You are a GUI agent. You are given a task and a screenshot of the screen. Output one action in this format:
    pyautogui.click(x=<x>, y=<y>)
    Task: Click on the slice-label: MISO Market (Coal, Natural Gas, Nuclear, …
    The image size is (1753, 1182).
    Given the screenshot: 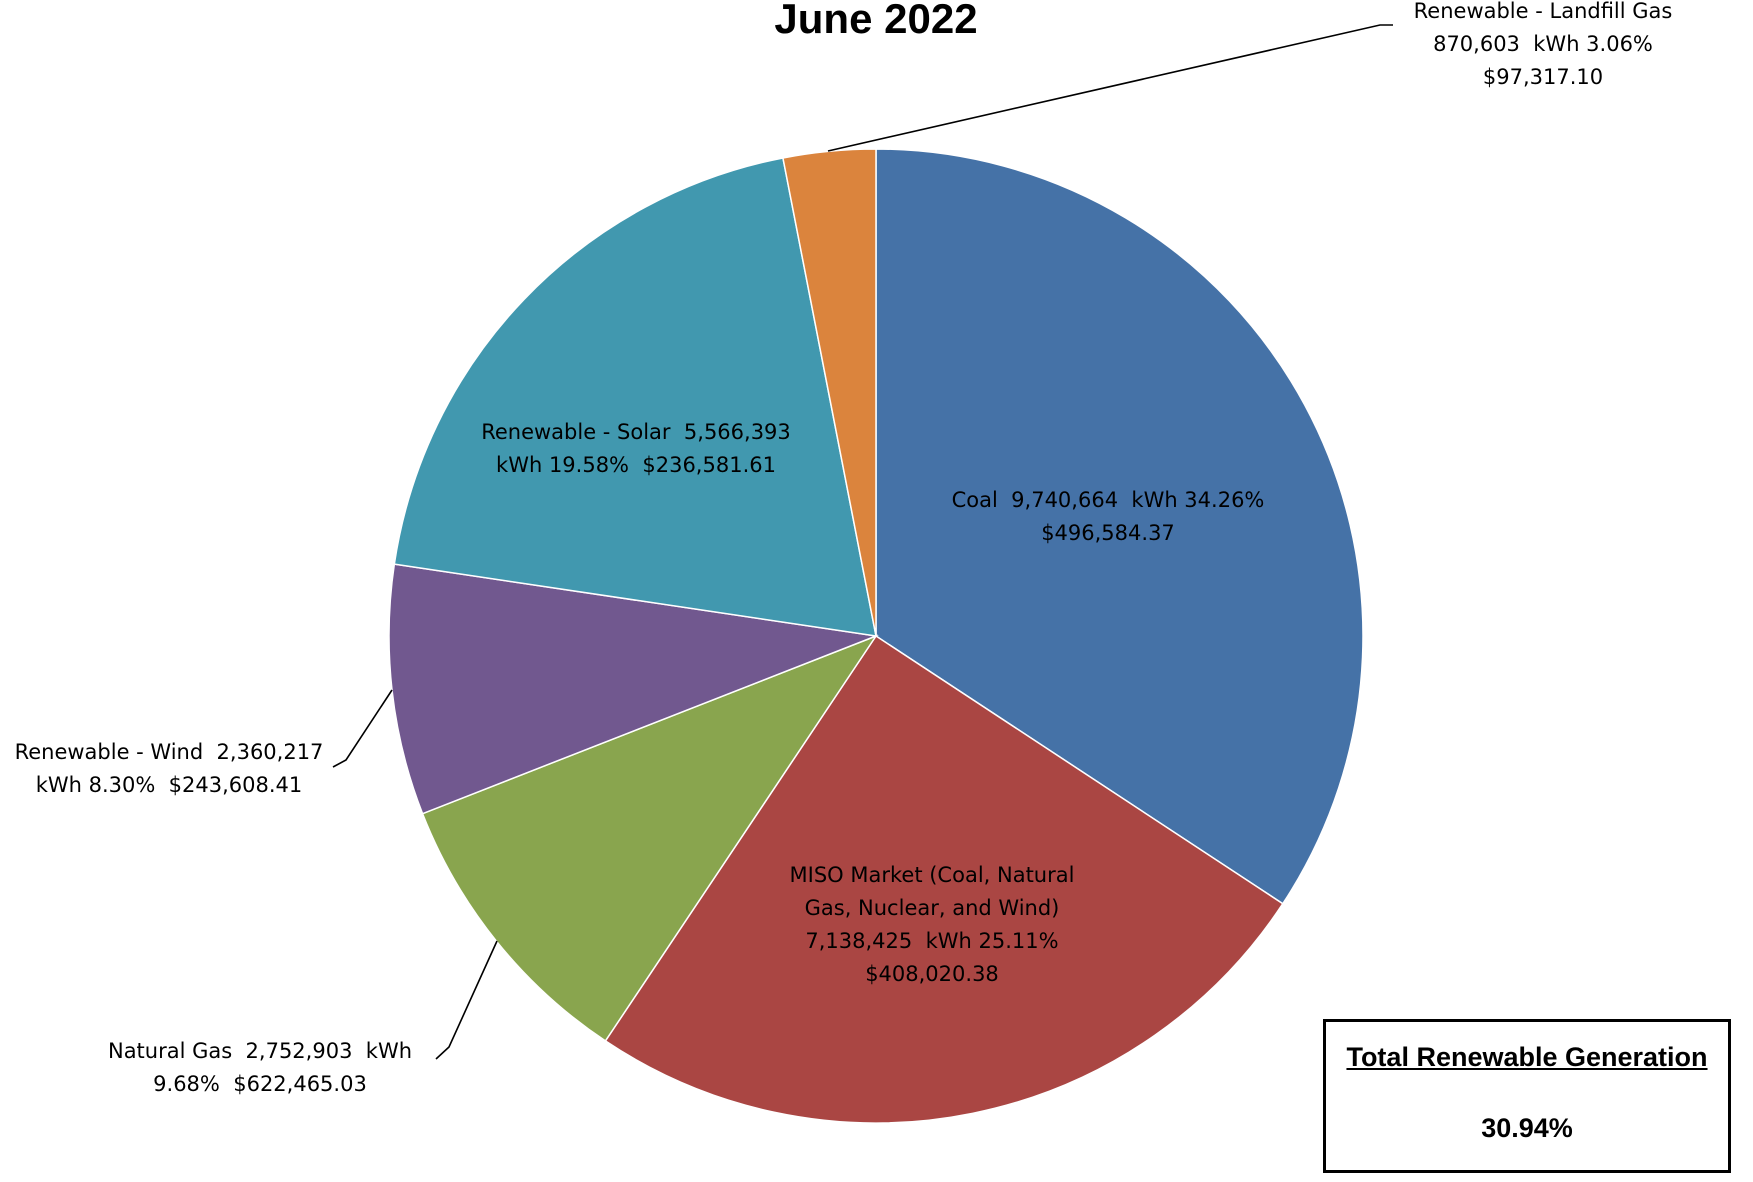 What is the action you would take?
    pyautogui.click(x=932, y=924)
    